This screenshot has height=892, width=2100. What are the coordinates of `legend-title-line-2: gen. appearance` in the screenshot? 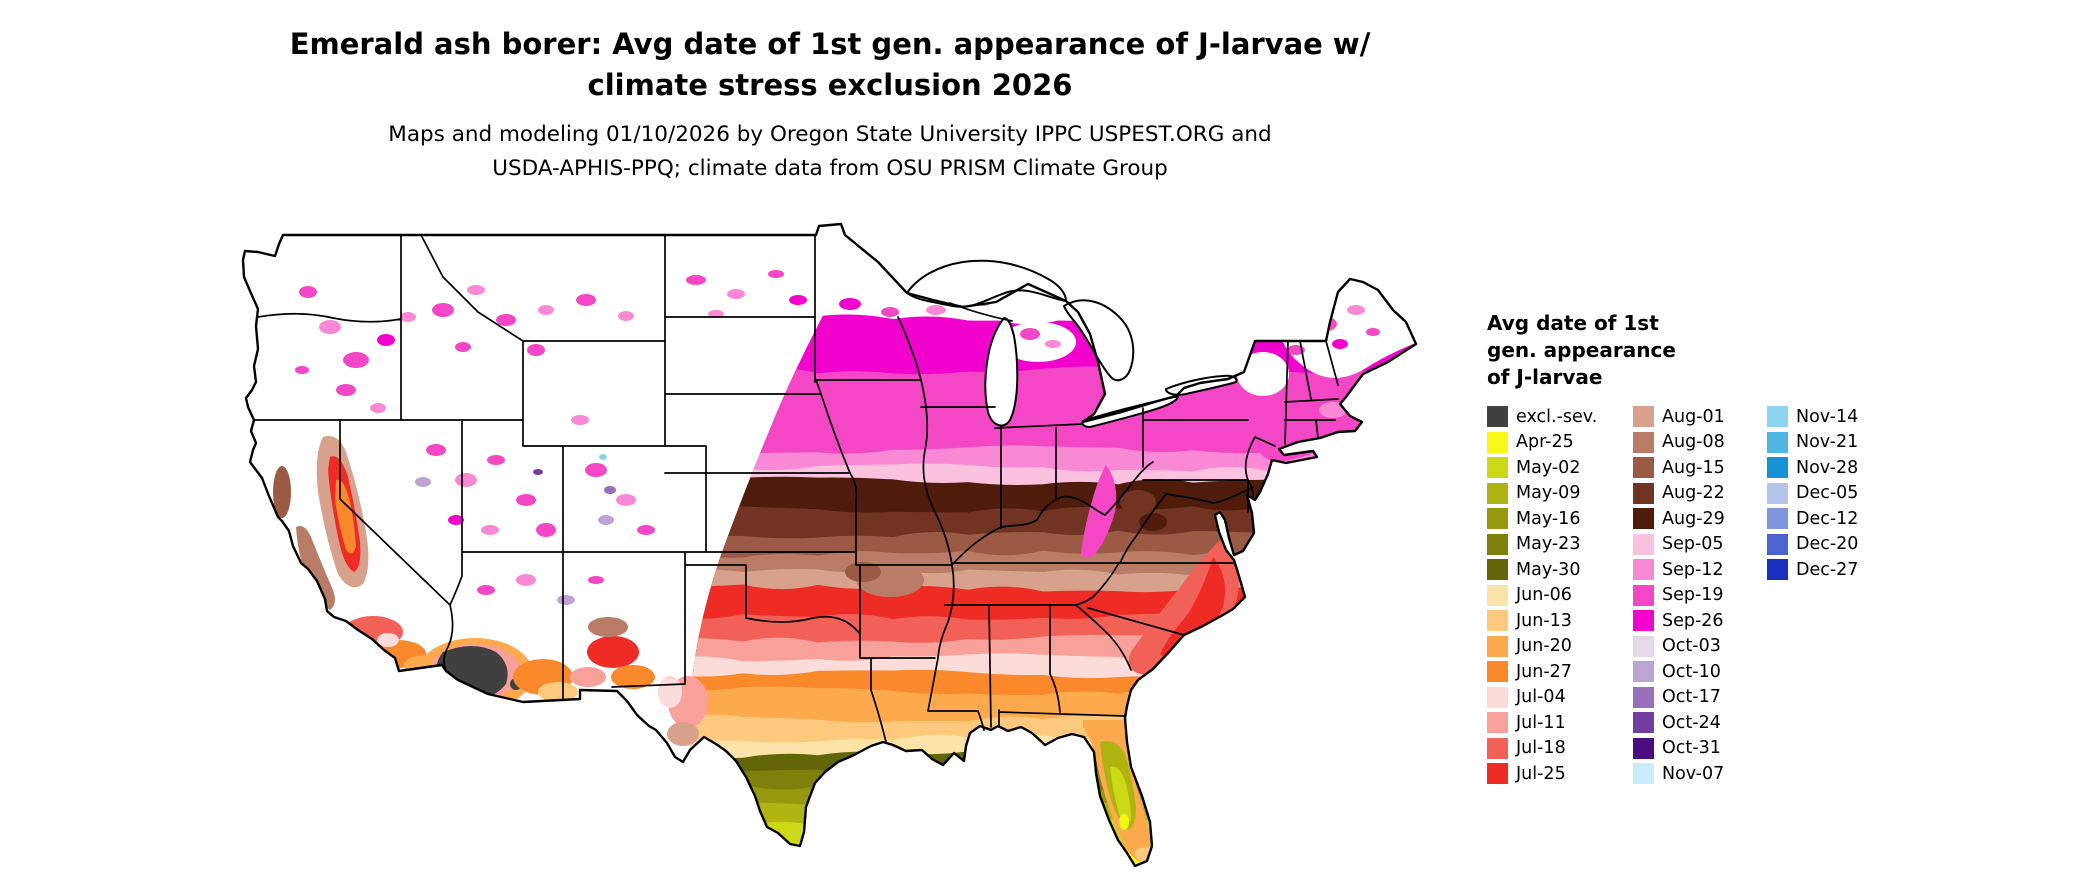 It's located at (1581, 350).